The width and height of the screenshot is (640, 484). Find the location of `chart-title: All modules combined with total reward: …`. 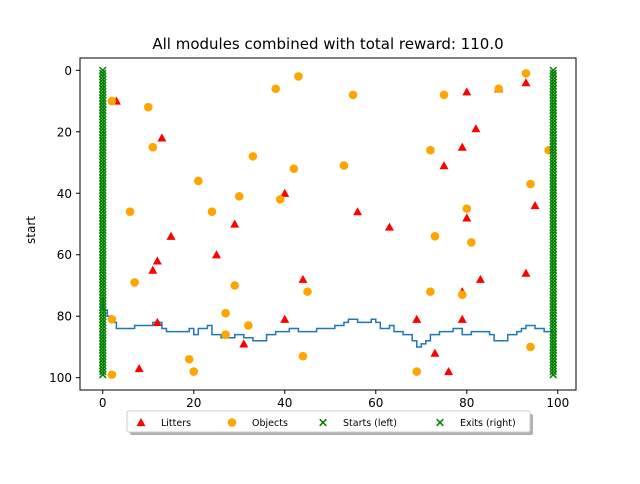

chart-title: All modules combined with total reward: … is located at coordinates (327, 44).